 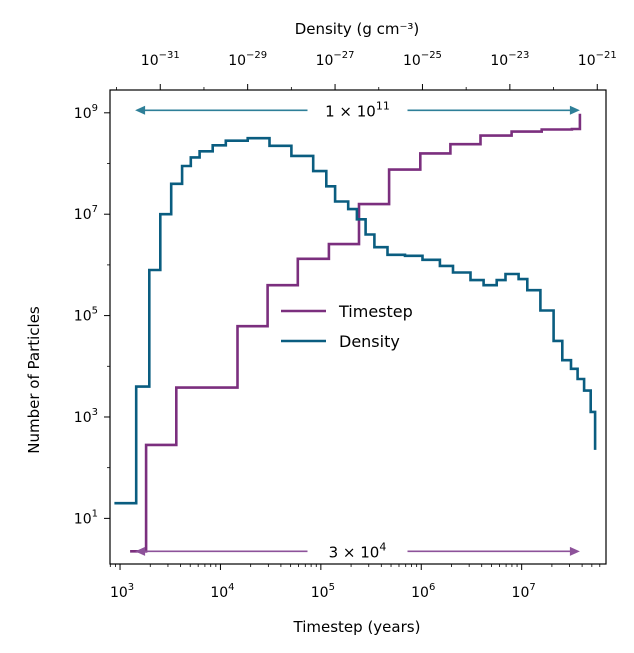 What do you see at coordinates (357, 109) in the screenshot?
I see `top-range-arrow-label: 1 × 10¹¹` at bounding box center [357, 109].